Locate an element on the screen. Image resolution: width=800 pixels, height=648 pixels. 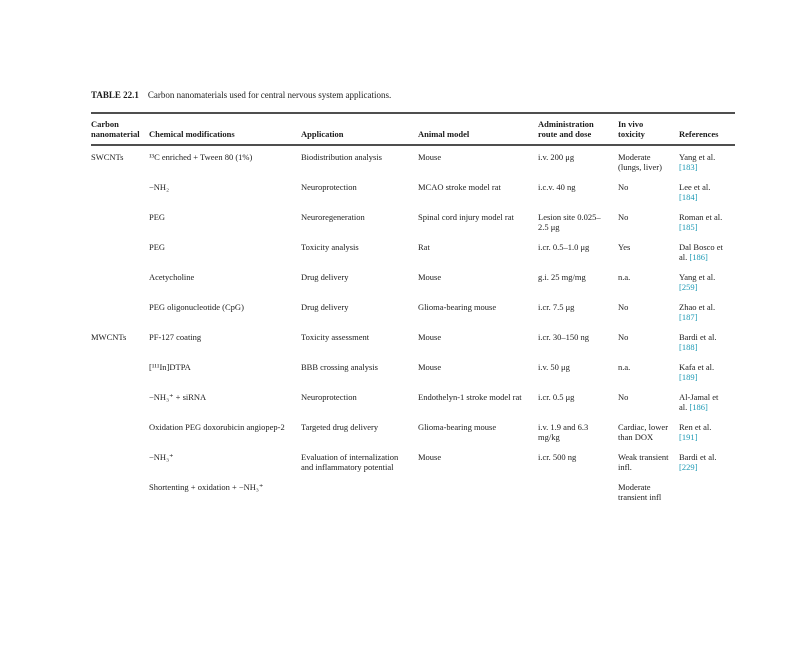
cell-dose is located at coordinates (578, 491).